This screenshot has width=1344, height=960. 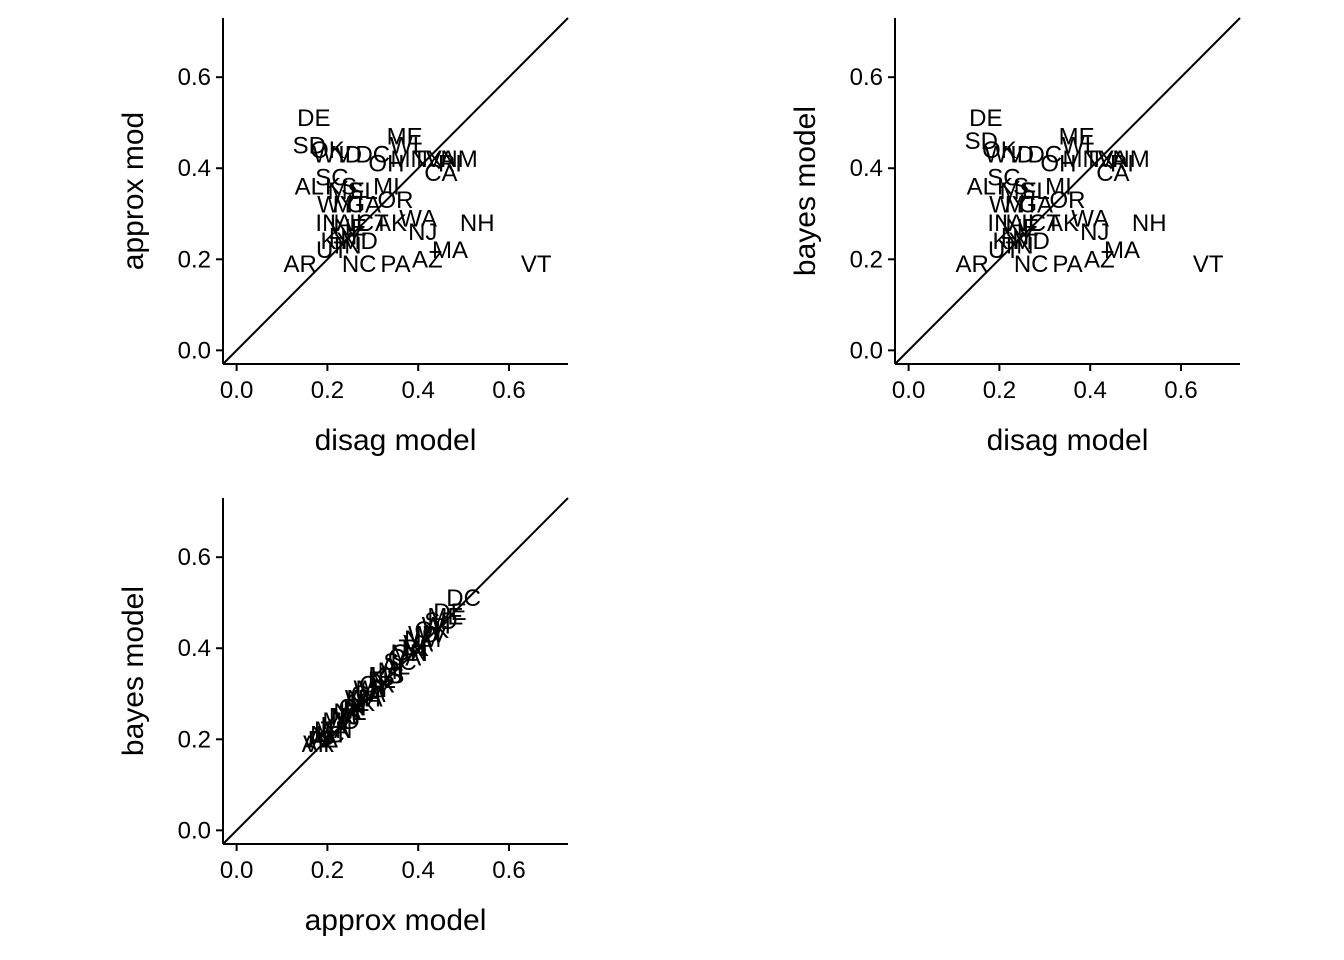 I want to click on point-label: CT, so click(x=355, y=707).